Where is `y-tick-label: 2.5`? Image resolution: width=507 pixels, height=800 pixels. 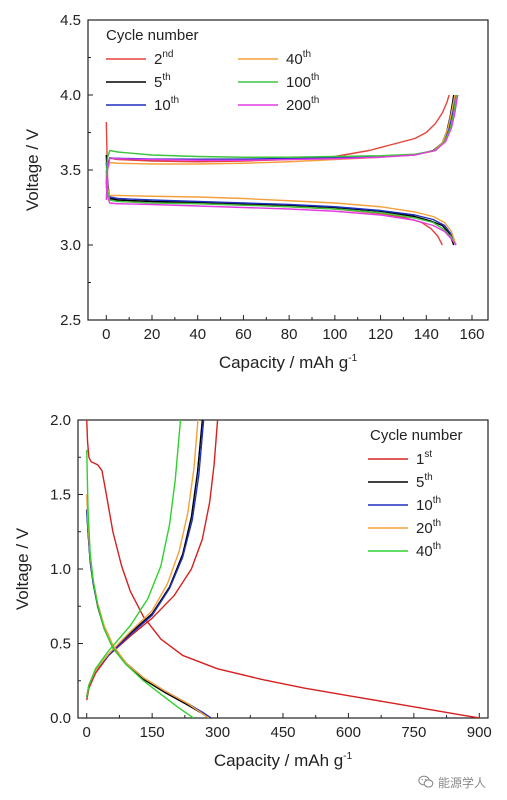 y-tick-label: 2.5 is located at coordinates (70, 320).